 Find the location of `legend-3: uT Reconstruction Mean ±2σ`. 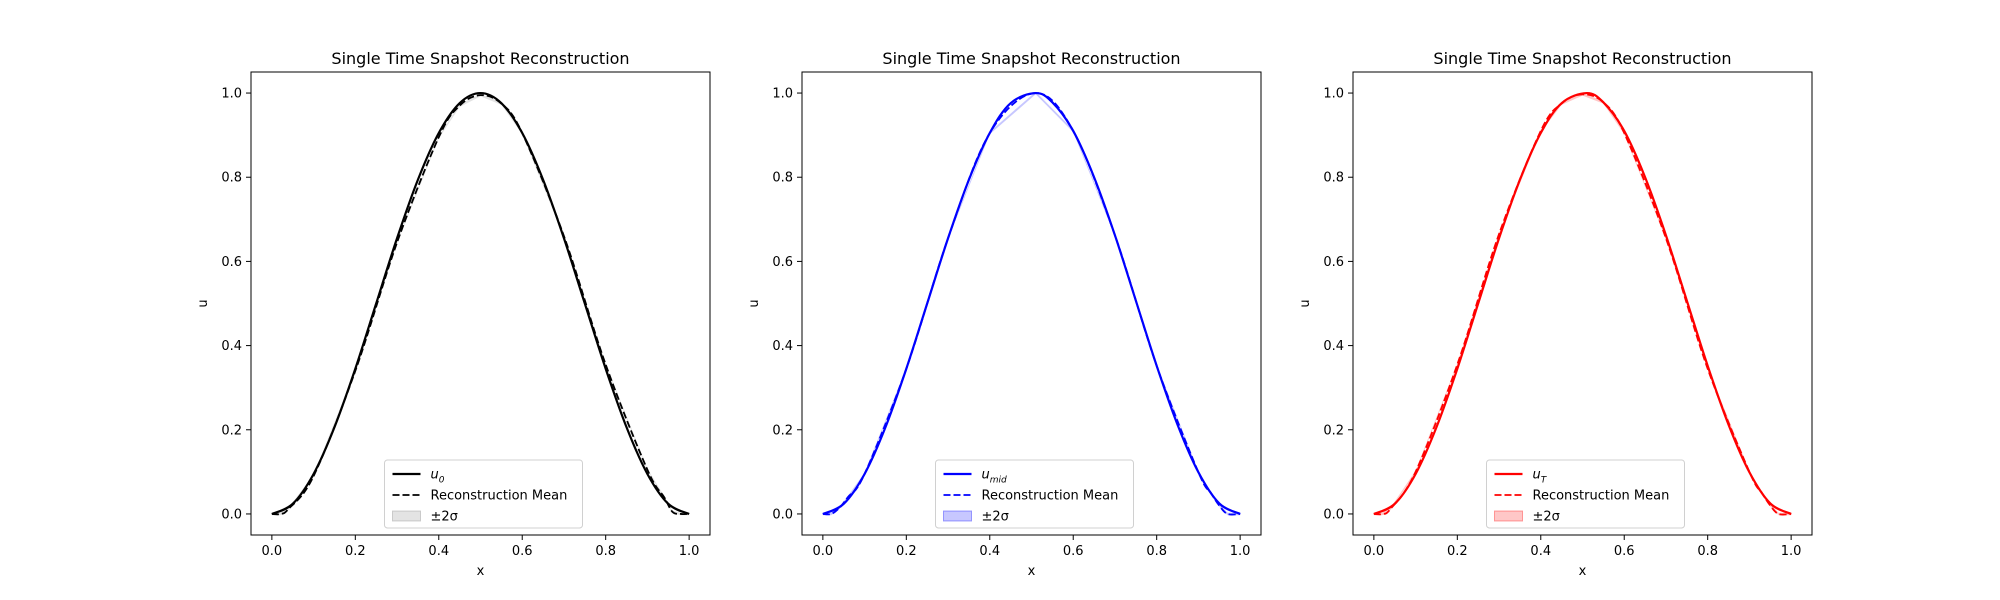

legend-3: uT Reconstruction Mean ±2σ is located at coordinates (1585, 494).